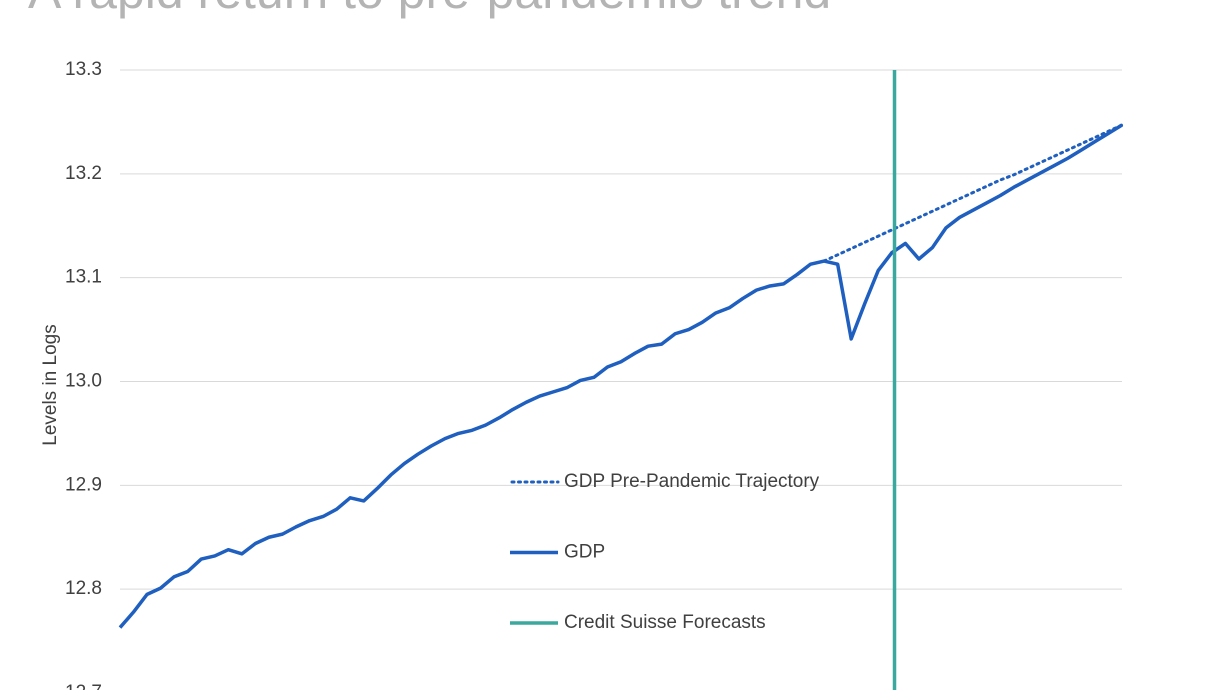 This screenshot has width=1226, height=690. I want to click on y-tick-label: 13.1, so click(83, 277).